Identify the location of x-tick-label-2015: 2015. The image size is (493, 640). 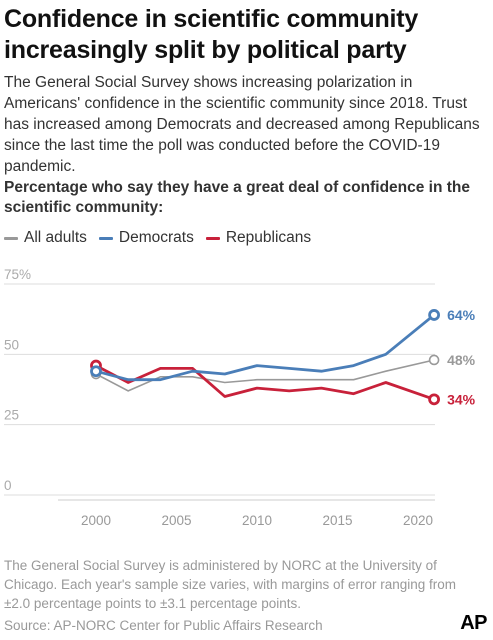
(337, 520).